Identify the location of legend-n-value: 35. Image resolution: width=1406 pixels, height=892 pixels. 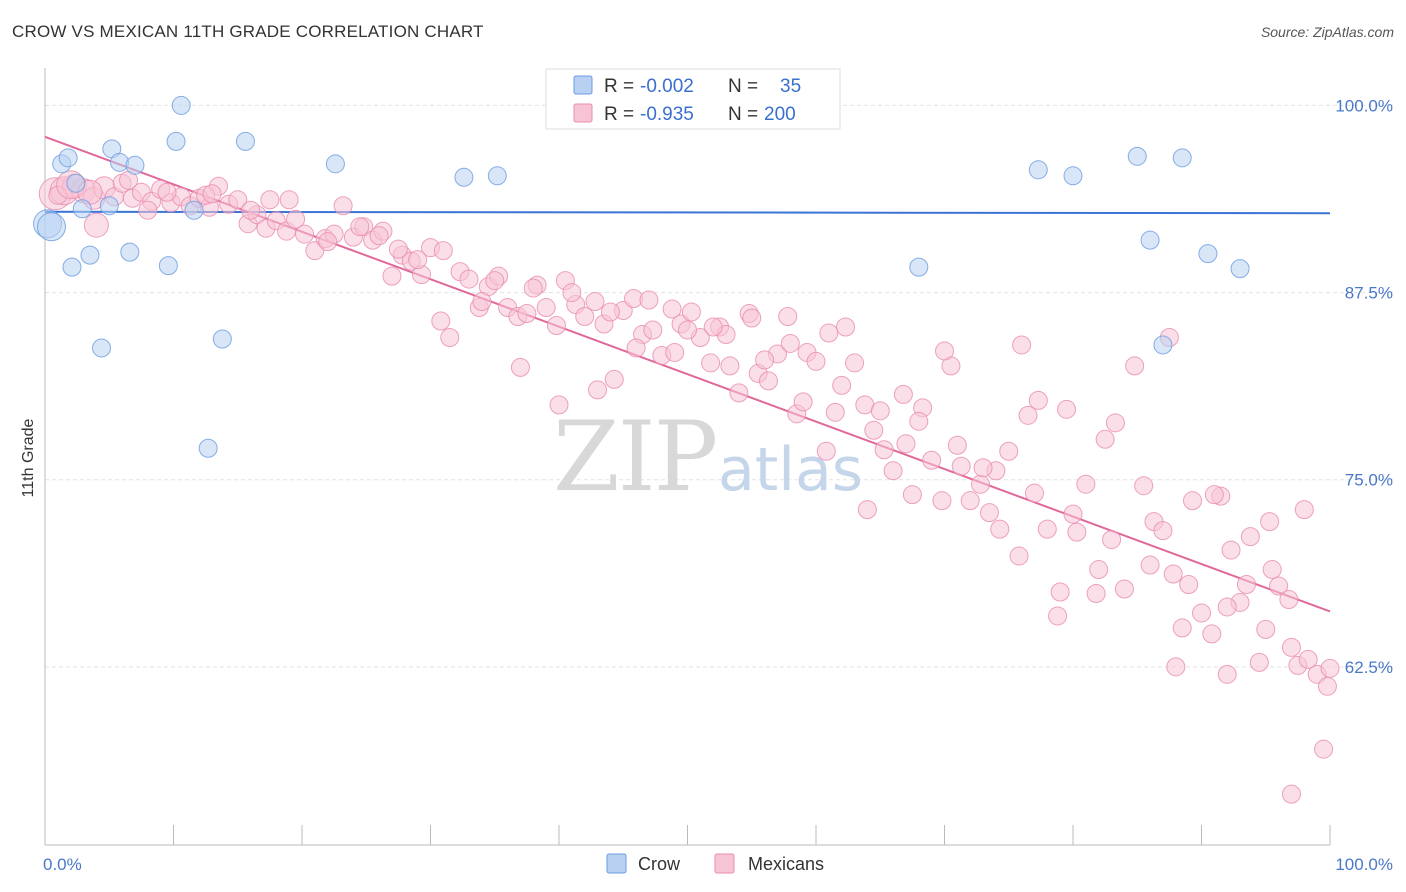
(790, 86).